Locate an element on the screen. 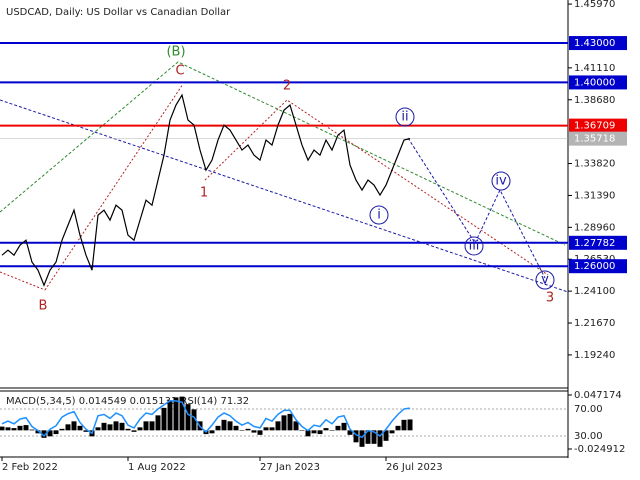 The width and height of the screenshot is (640, 480). y-tick-label: -0.024912 is located at coordinates (599, 449).